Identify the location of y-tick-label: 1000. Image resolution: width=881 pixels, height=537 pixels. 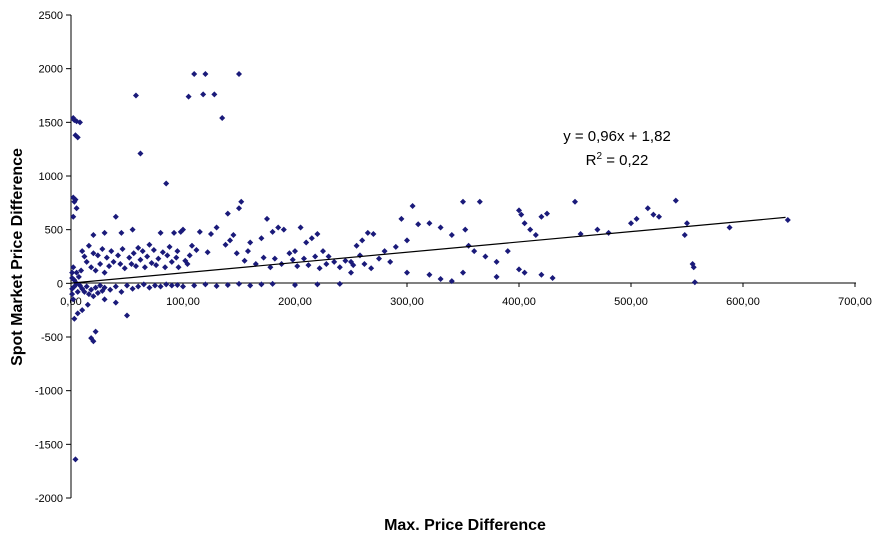
(51, 177).